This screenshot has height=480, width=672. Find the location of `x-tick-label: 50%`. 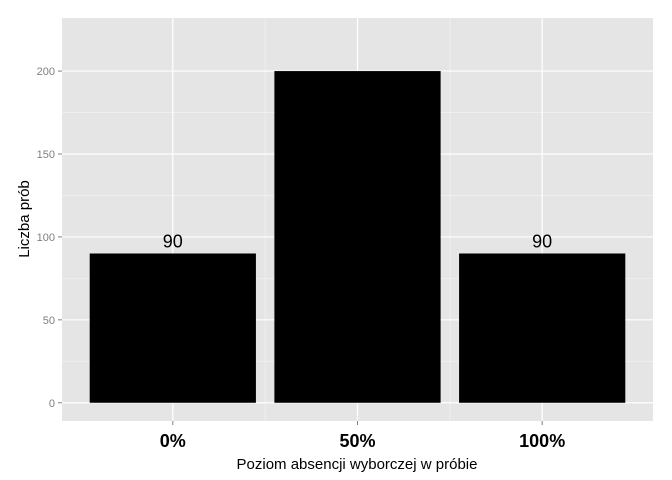

x-tick-label: 50% is located at coordinates (357, 441).